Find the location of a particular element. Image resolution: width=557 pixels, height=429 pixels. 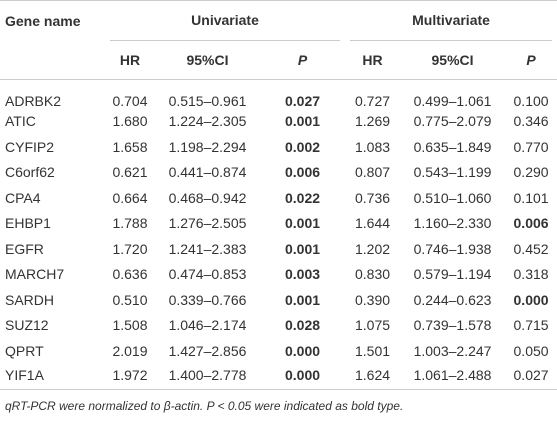

header-cell: Univariate is located at coordinates (225, 21).